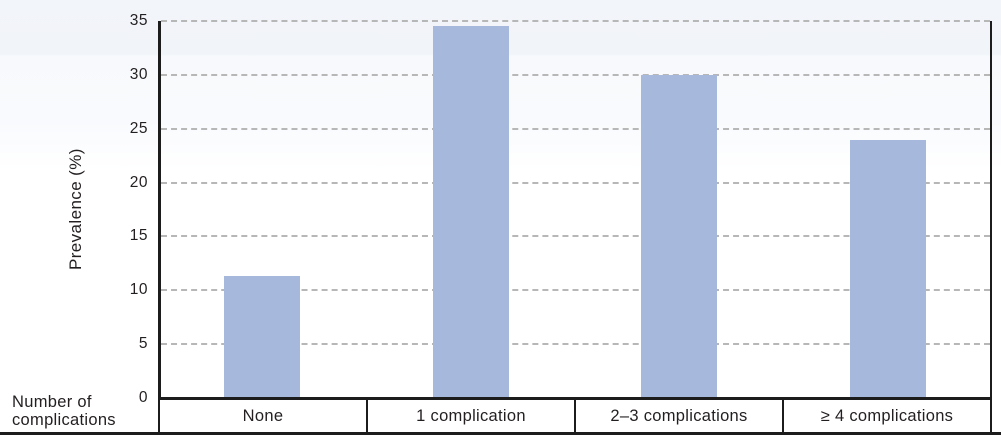 Image resolution: width=1001 pixels, height=443 pixels. Describe the element at coordinates (143, 397) in the screenshot. I see `y-tick-label-0: 0` at that location.